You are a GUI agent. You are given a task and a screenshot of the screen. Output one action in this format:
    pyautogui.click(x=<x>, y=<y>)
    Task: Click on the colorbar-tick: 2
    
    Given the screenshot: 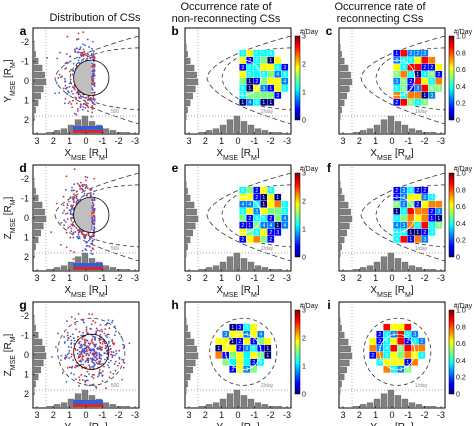 What is the action you would take?
    pyautogui.click(x=304, y=202)
    